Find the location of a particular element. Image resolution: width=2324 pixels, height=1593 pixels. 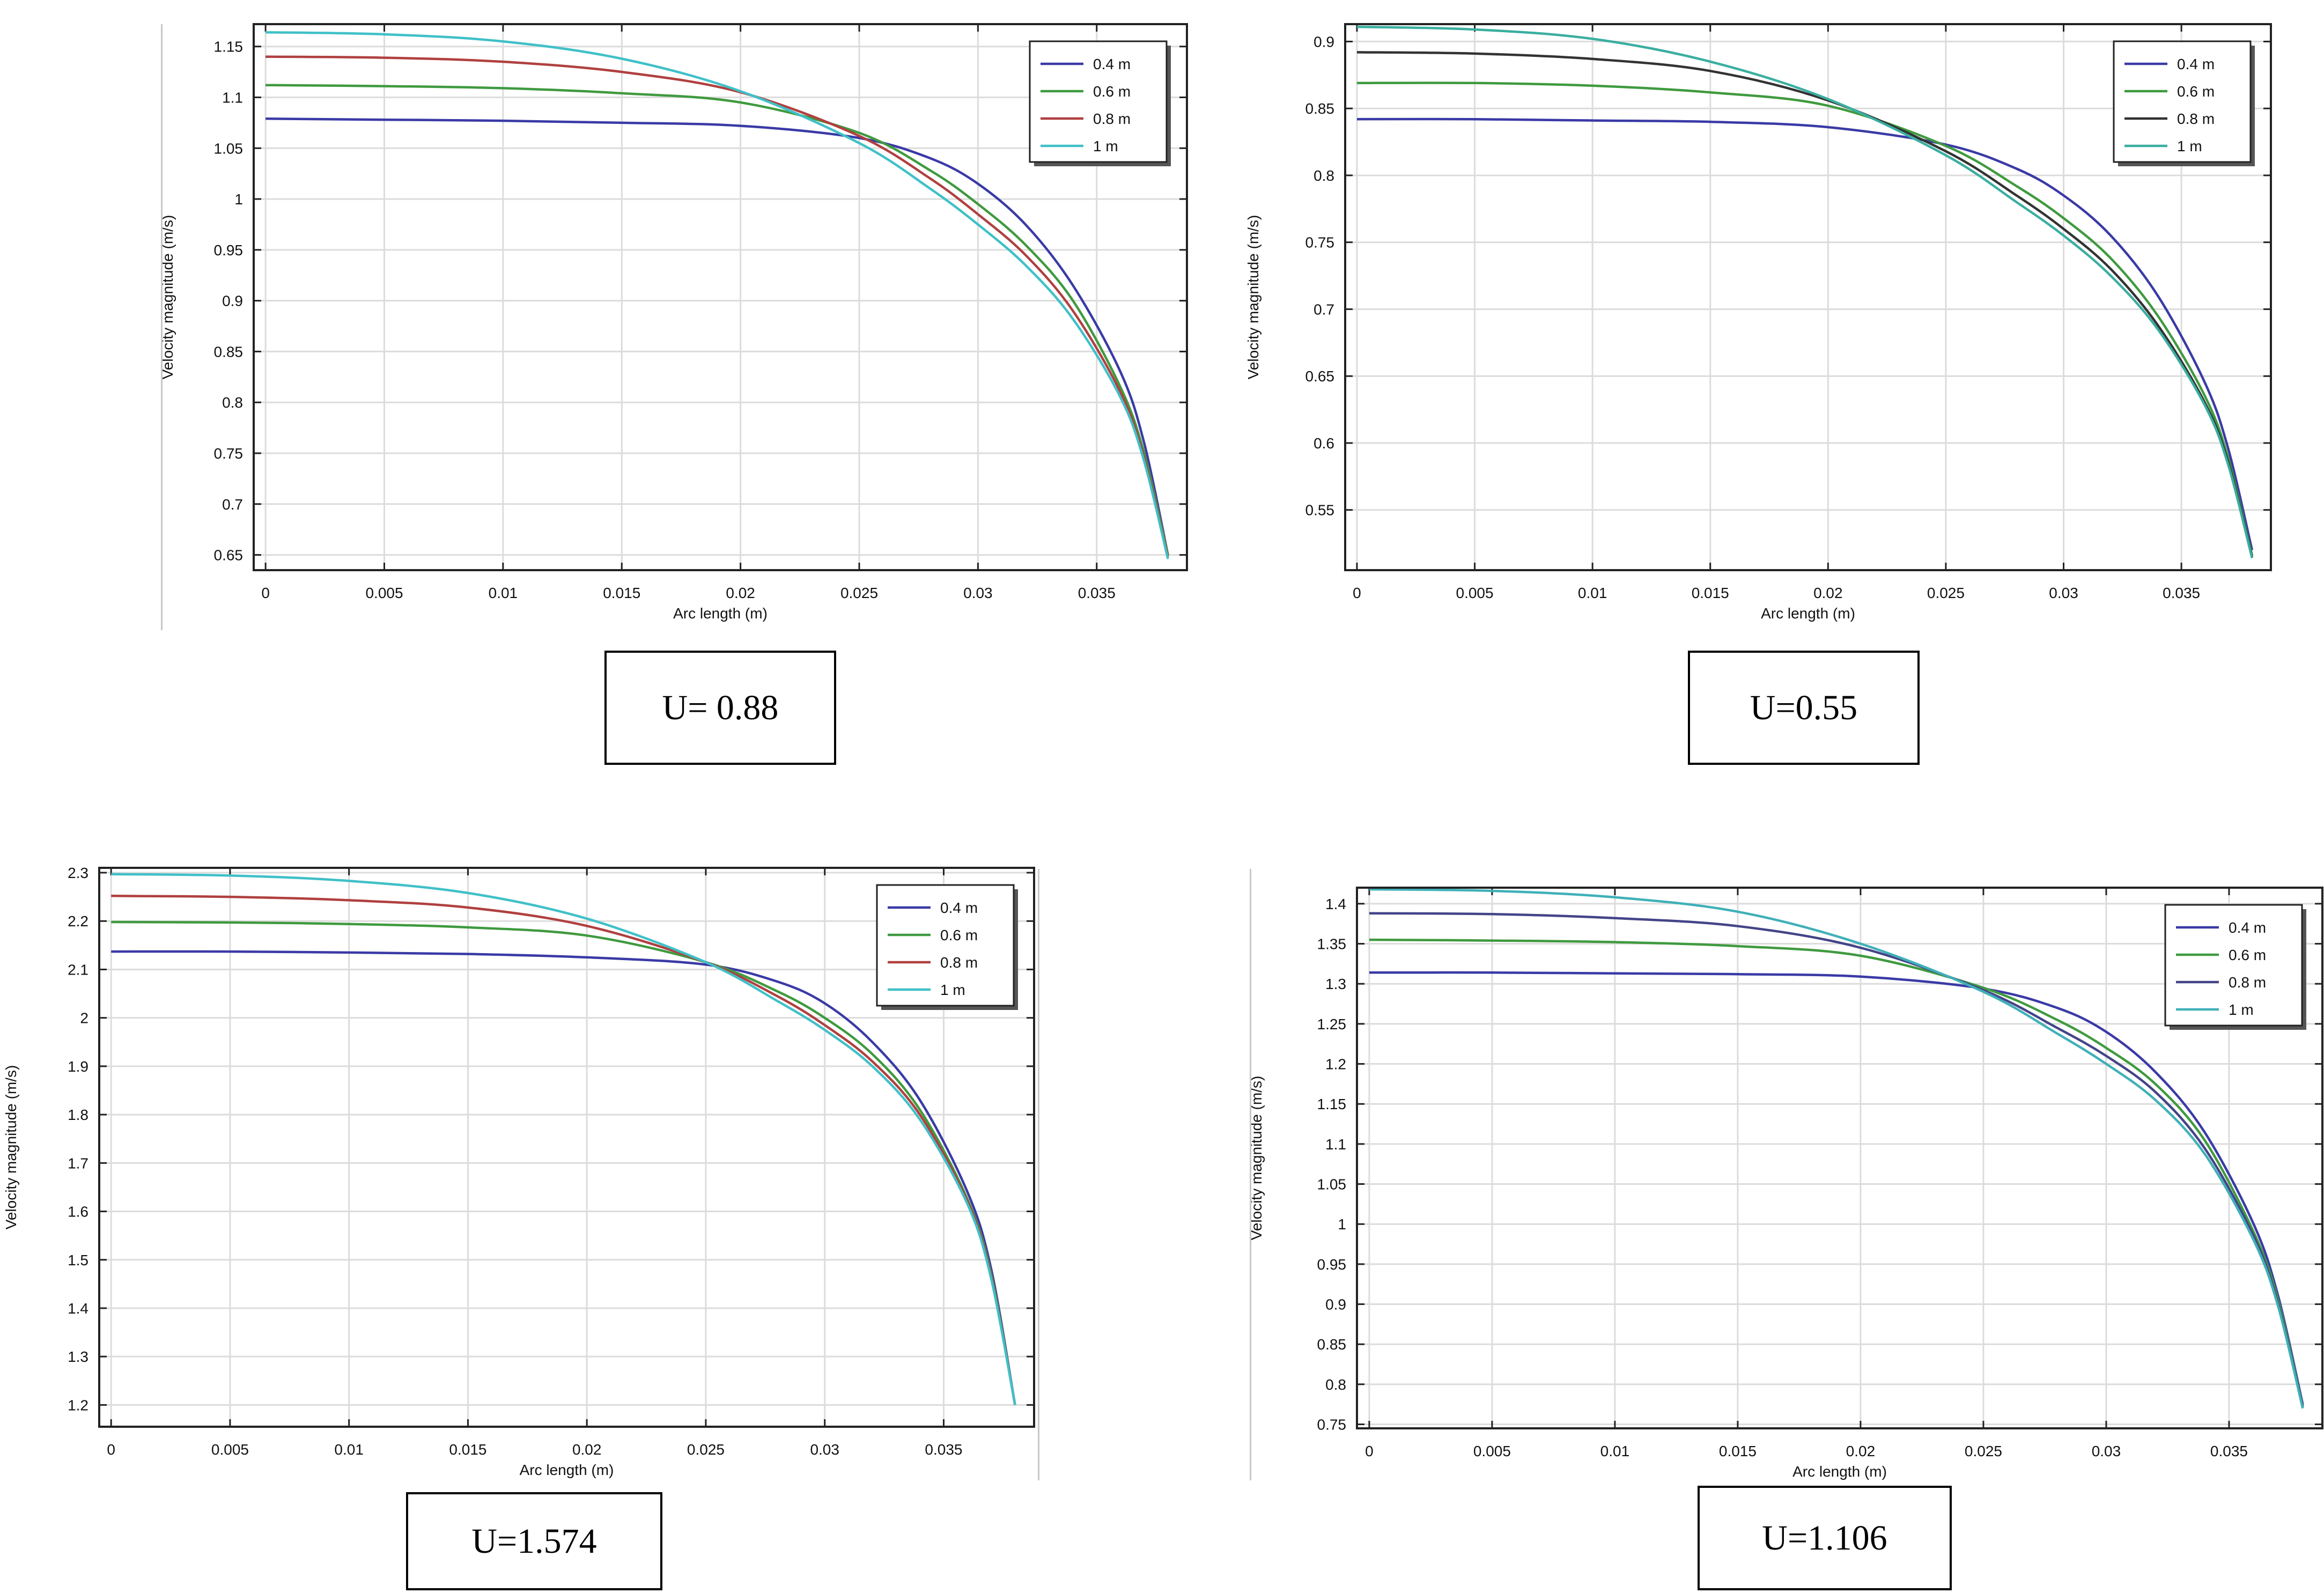

y-tick-label: 0.55 is located at coordinates (1320, 510).